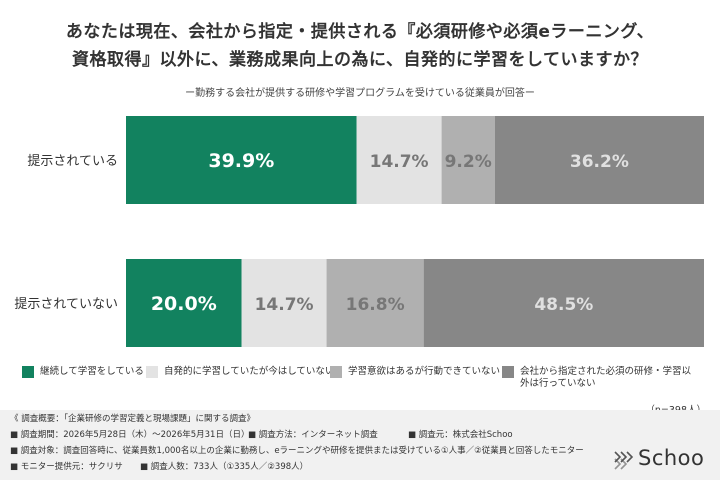 The height and width of the screenshot is (480, 720). I want to click on chart-subtitle: ー勤務する会社が提供する研修や学習プログラムを受けている従業員が回答ー, so click(360, 93).